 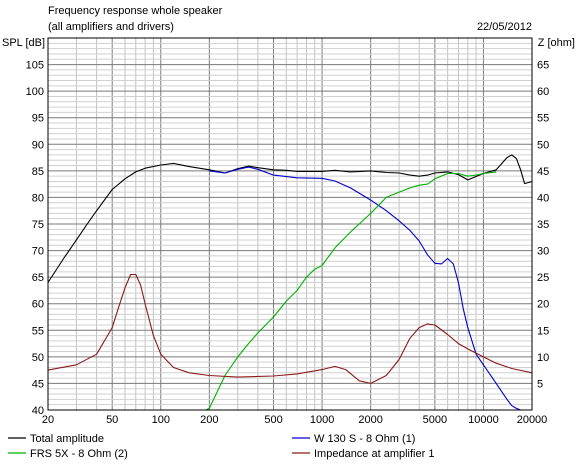 What do you see at coordinates (543, 278) in the screenshot?
I see `y2-tick-label: 25` at bounding box center [543, 278].